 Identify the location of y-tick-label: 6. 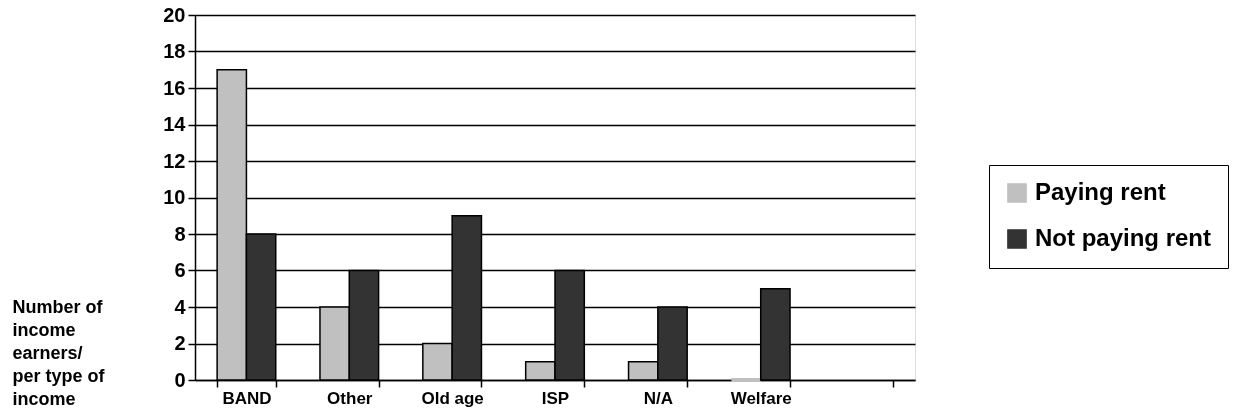
(180, 270).